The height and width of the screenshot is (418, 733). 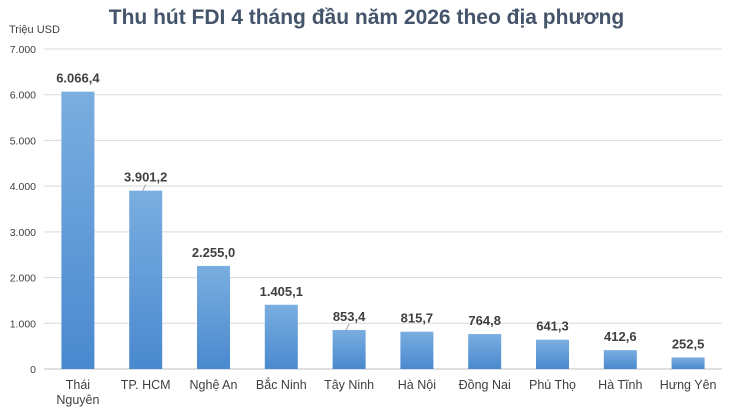 I want to click on x-category-label: TP. HCM, so click(x=146, y=385).